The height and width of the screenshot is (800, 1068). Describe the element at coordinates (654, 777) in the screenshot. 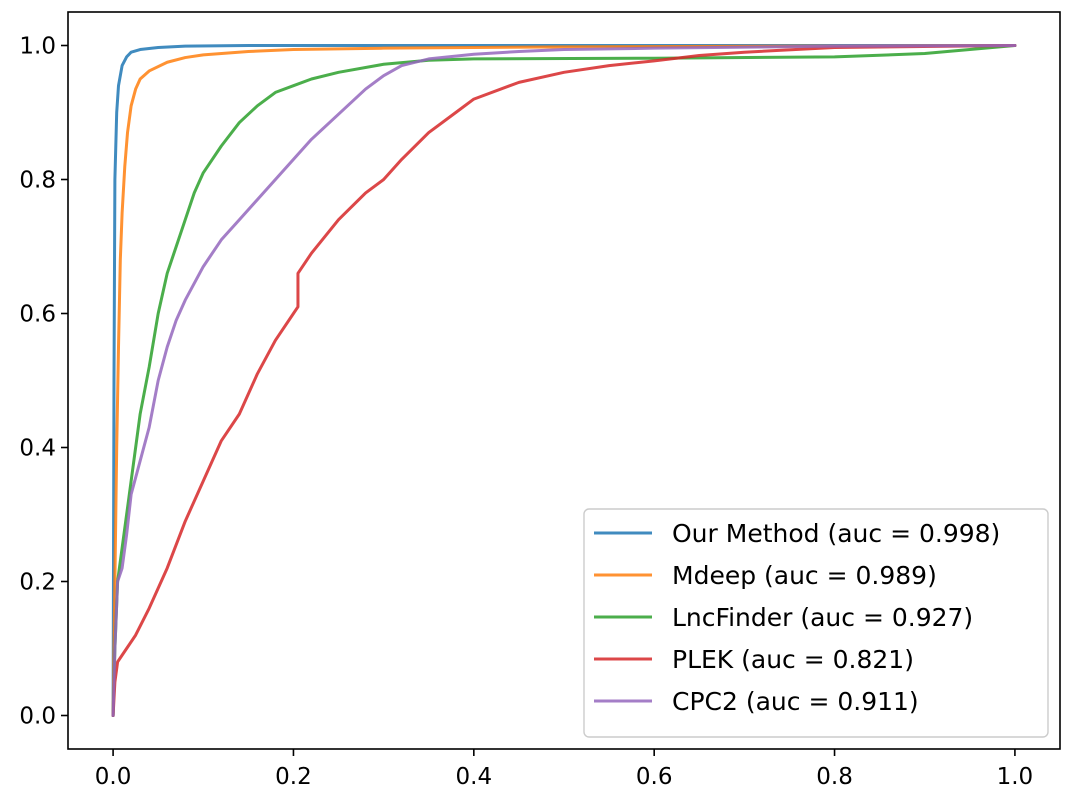

I see `x-tick-label: 0.6` at that location.